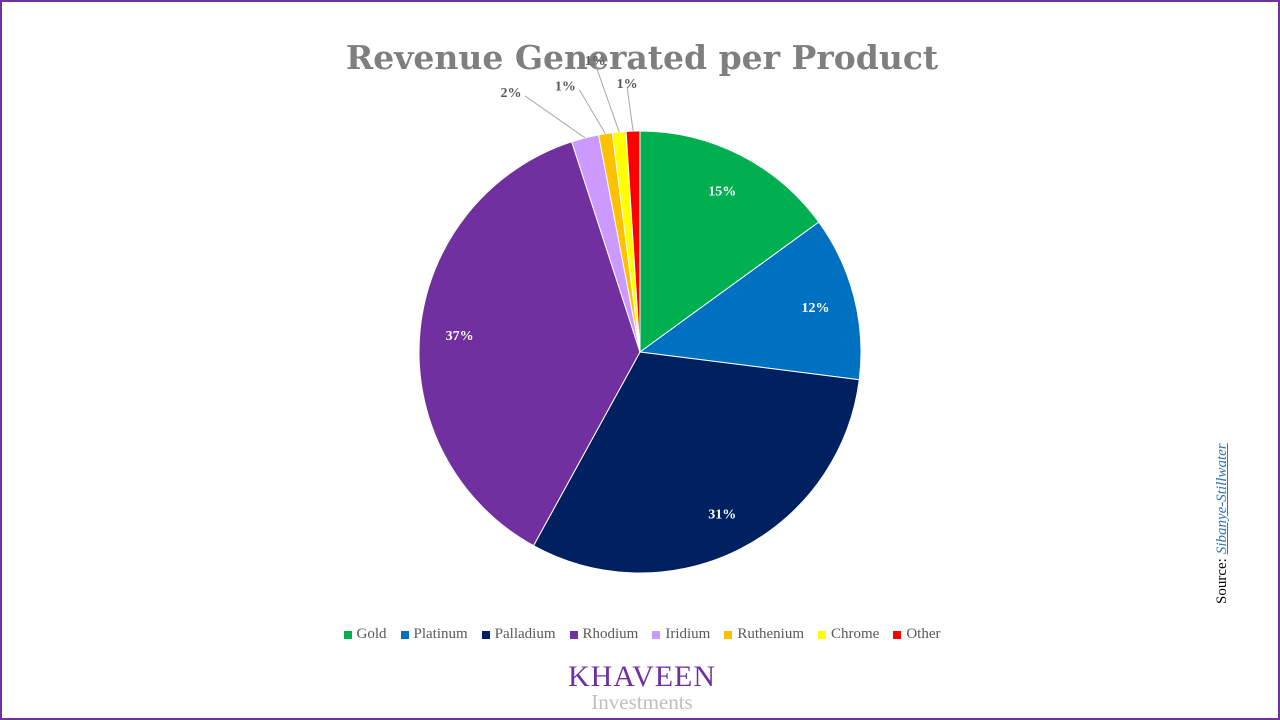  Describe the element at coordinates (771, 634) in the screenshot. I see `legend-label-ruthenium: Ruthenium` at that location.